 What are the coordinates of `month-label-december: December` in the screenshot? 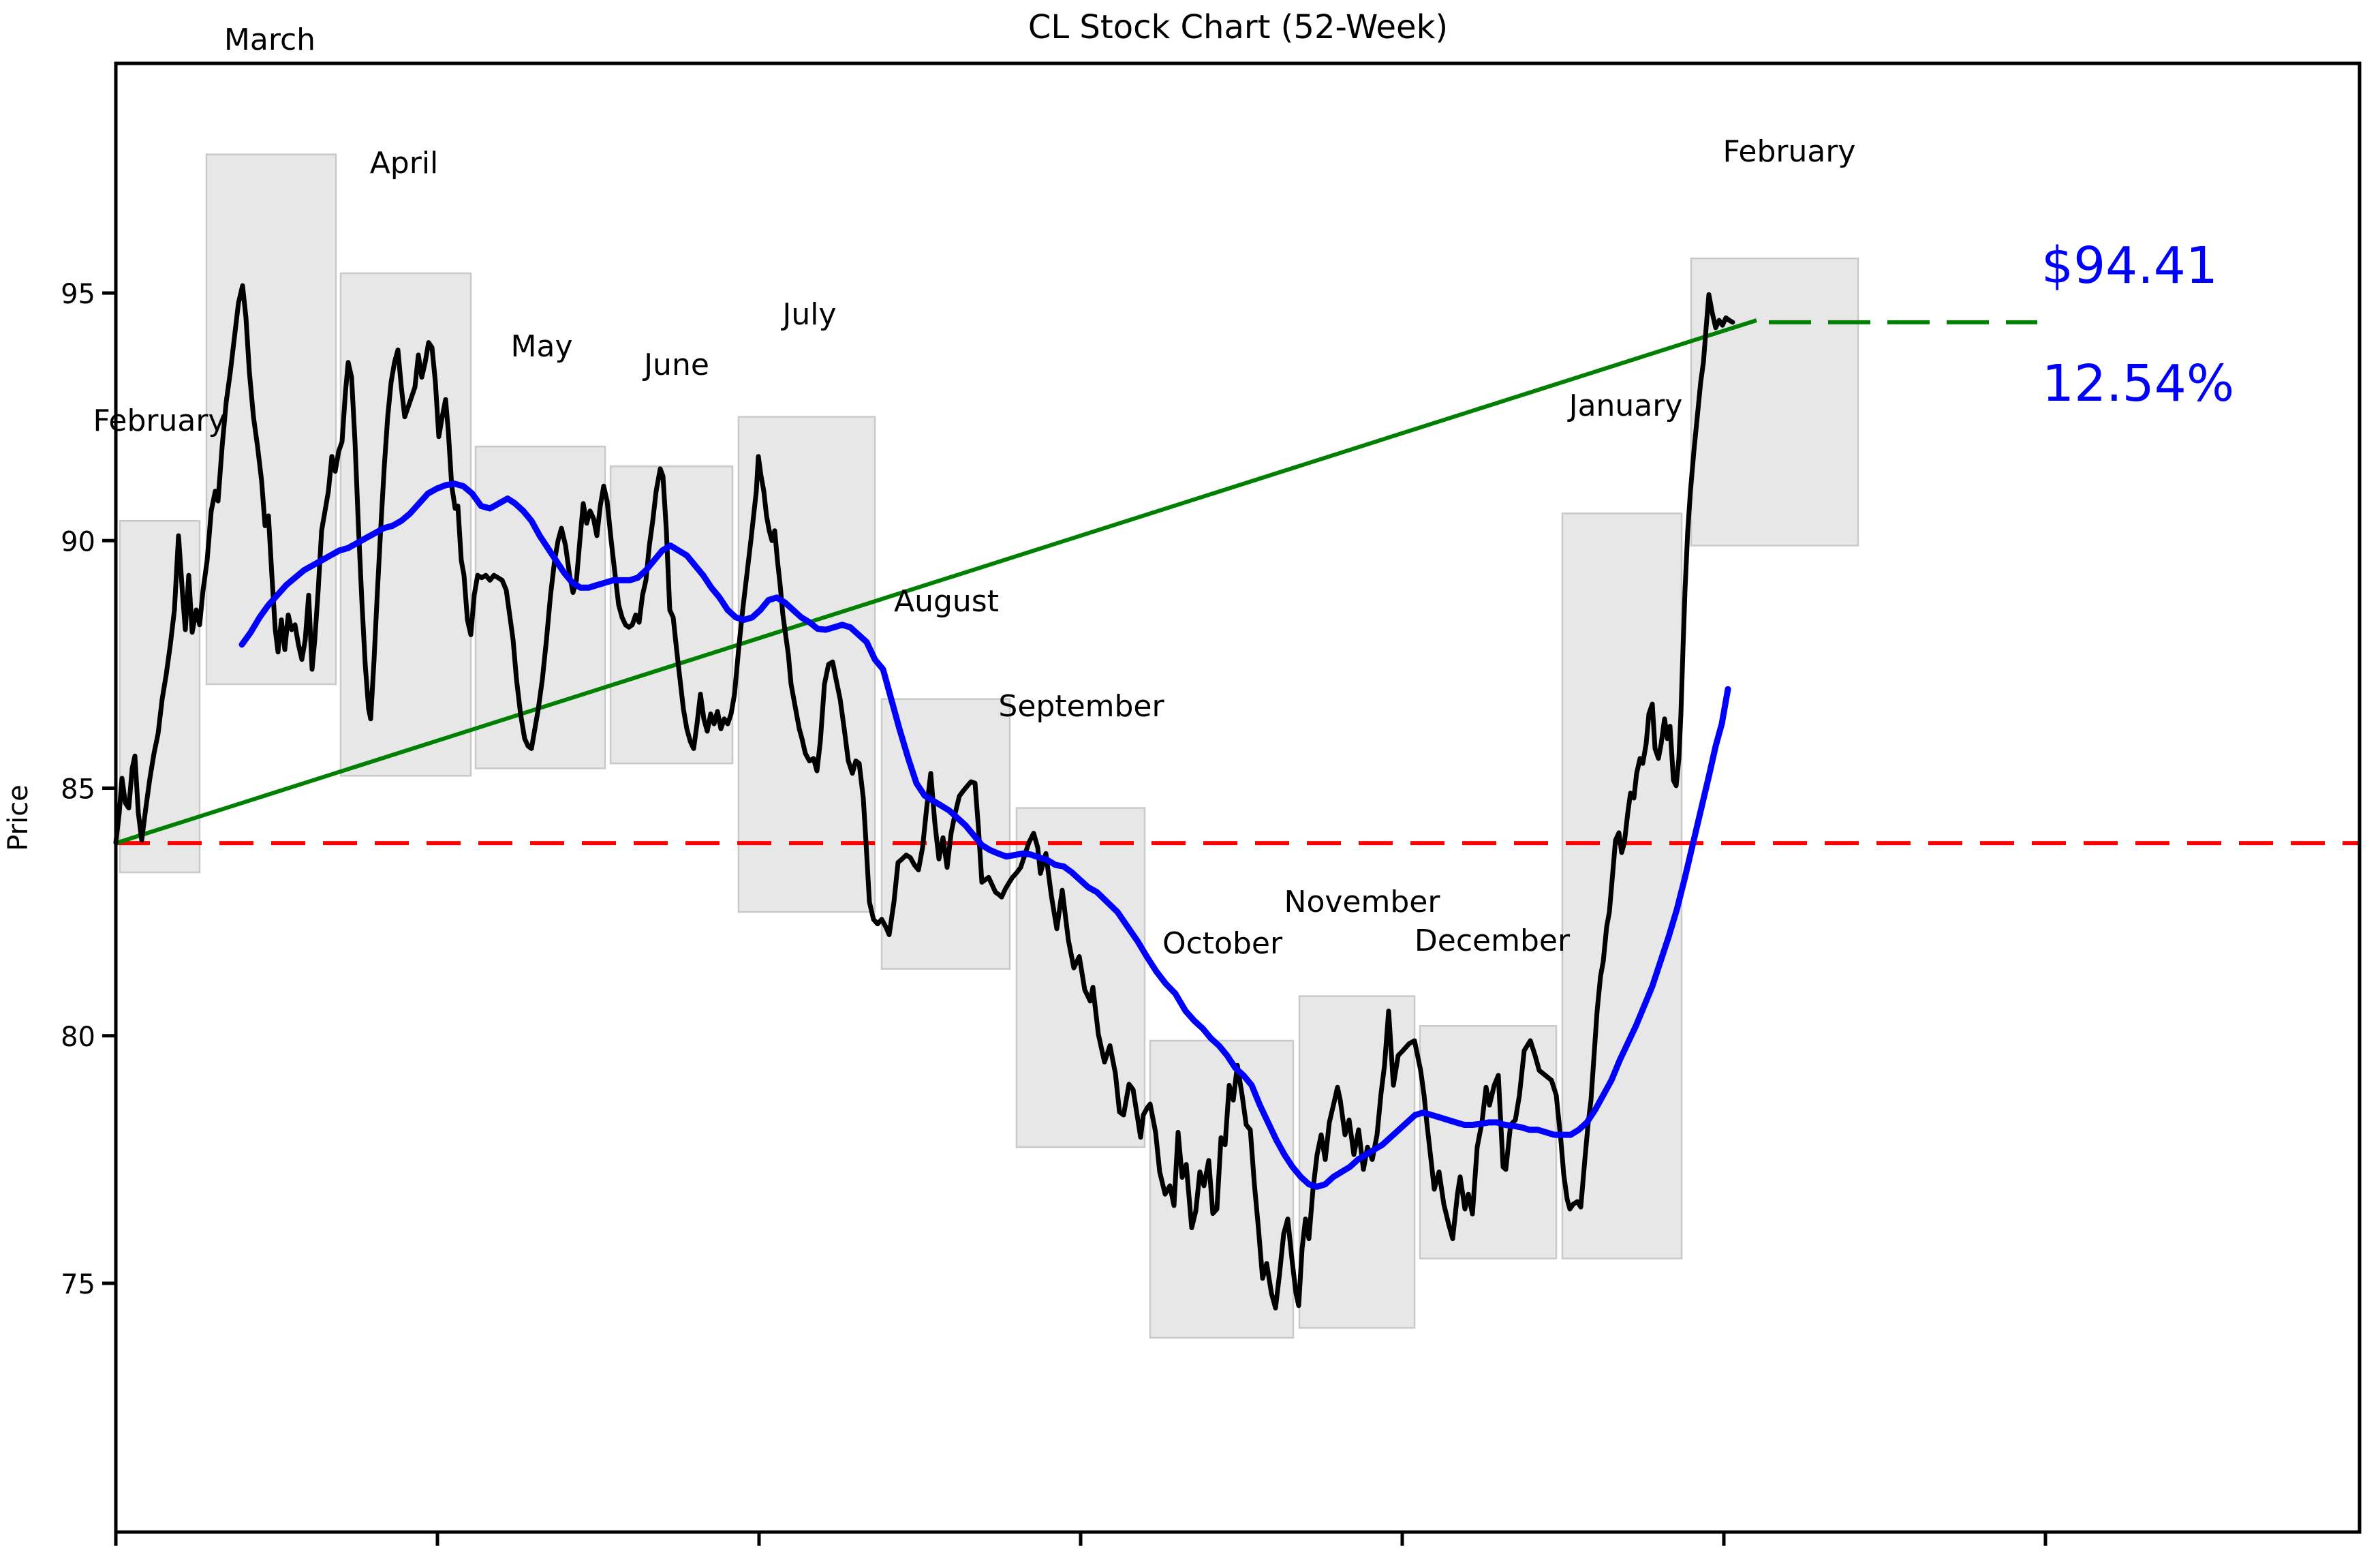 It's located at (1493, 940).